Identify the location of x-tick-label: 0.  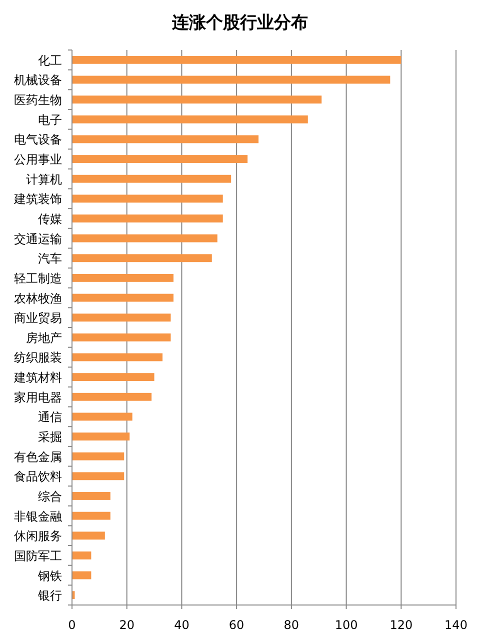
(72, 625).